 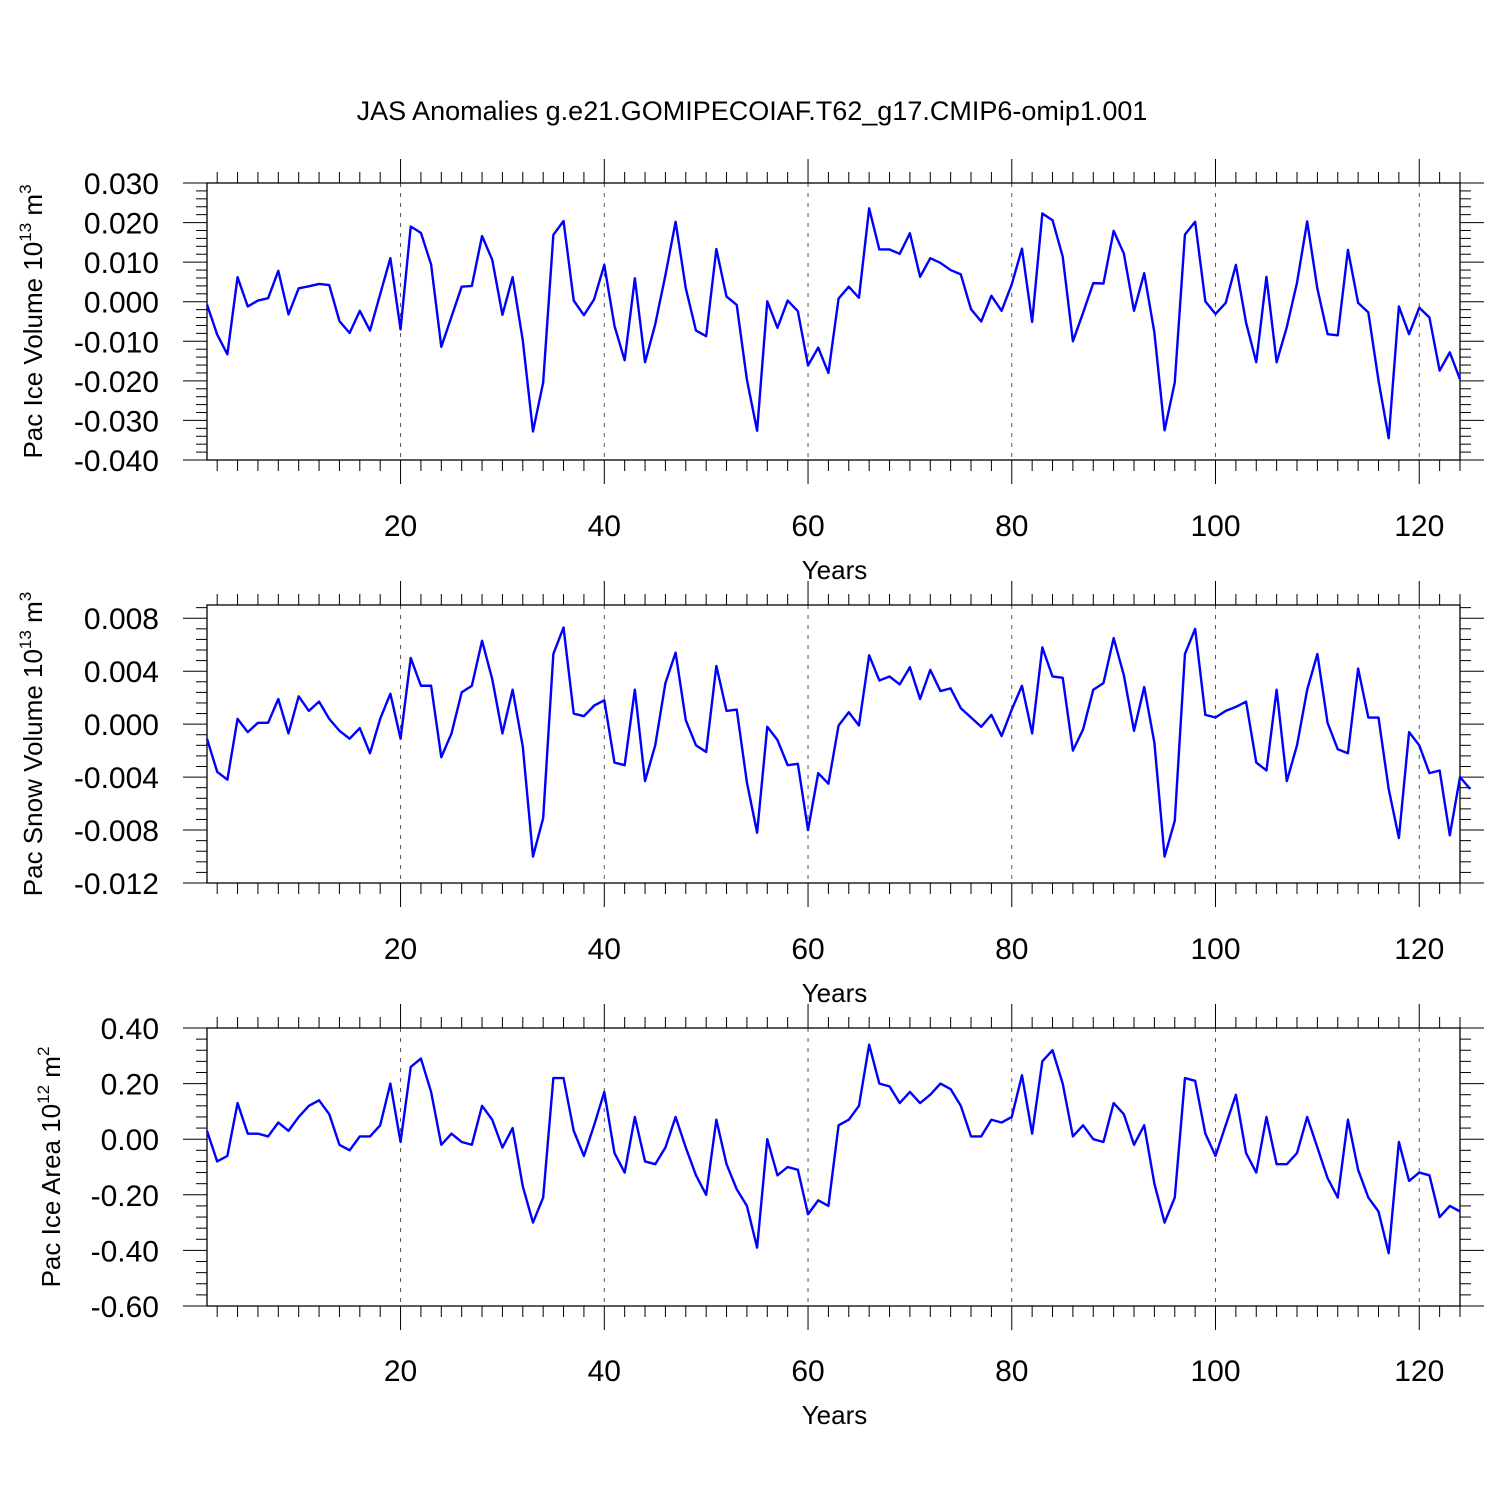 I want to click on y-tick-label: -0.012, so click(x=116, y=884).